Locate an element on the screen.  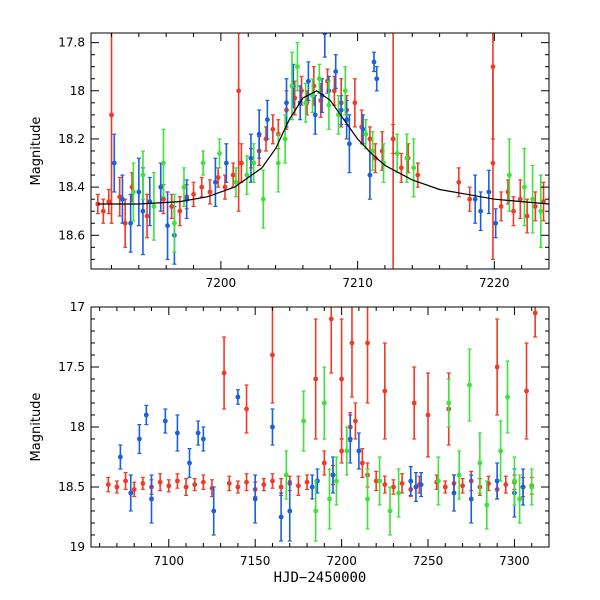
top-y-axis-title: Magnitude is located at coordinates (36, 151).